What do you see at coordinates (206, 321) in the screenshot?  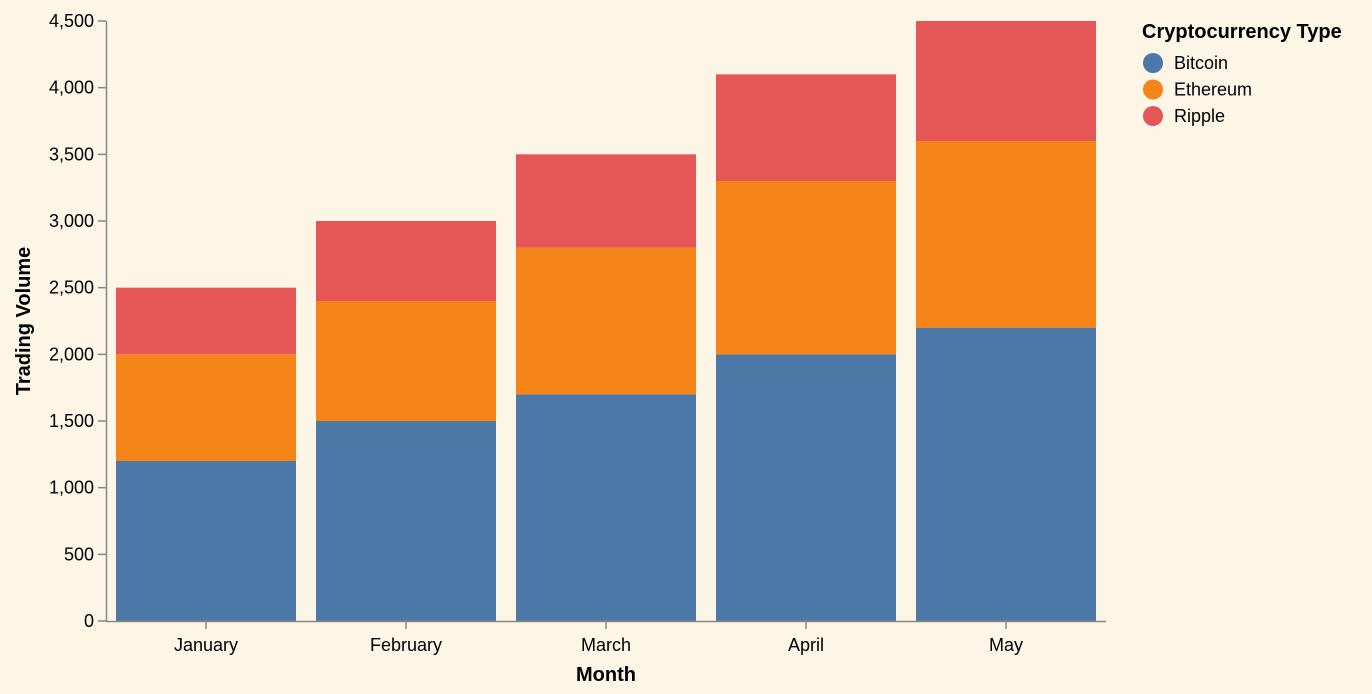 I see `bar-ripple-january` at bounding box center [206, 321].